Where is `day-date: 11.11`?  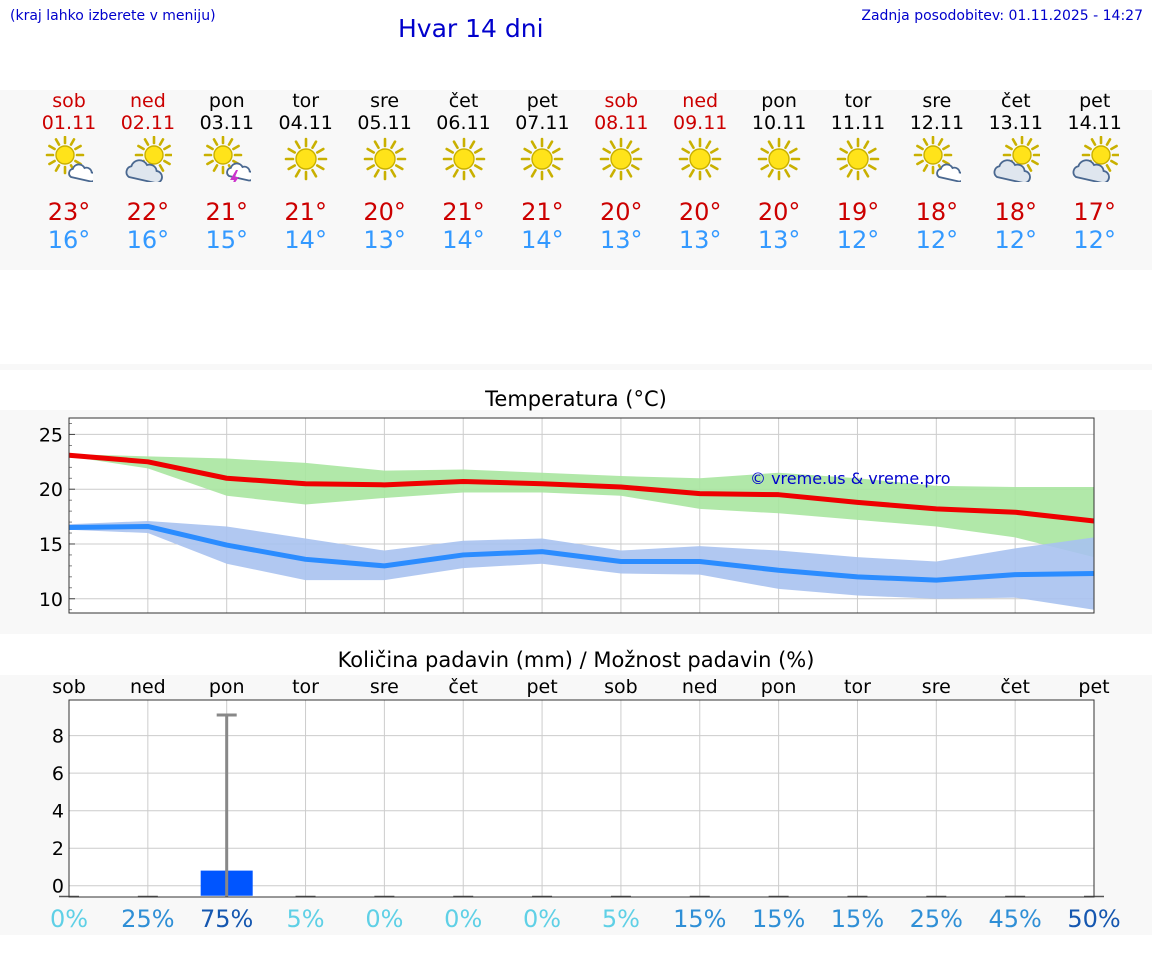
day-date: 11.11 is located at coordinates (858, 123).